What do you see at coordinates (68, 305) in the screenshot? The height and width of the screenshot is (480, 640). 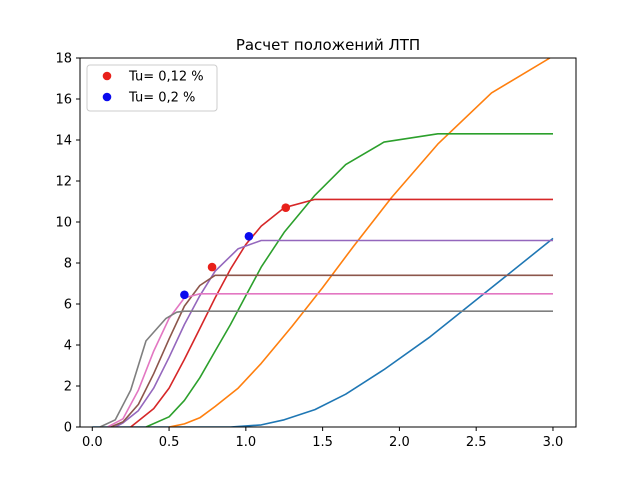 I see `y-tick-label: 6` at bounding box center [68, 305].